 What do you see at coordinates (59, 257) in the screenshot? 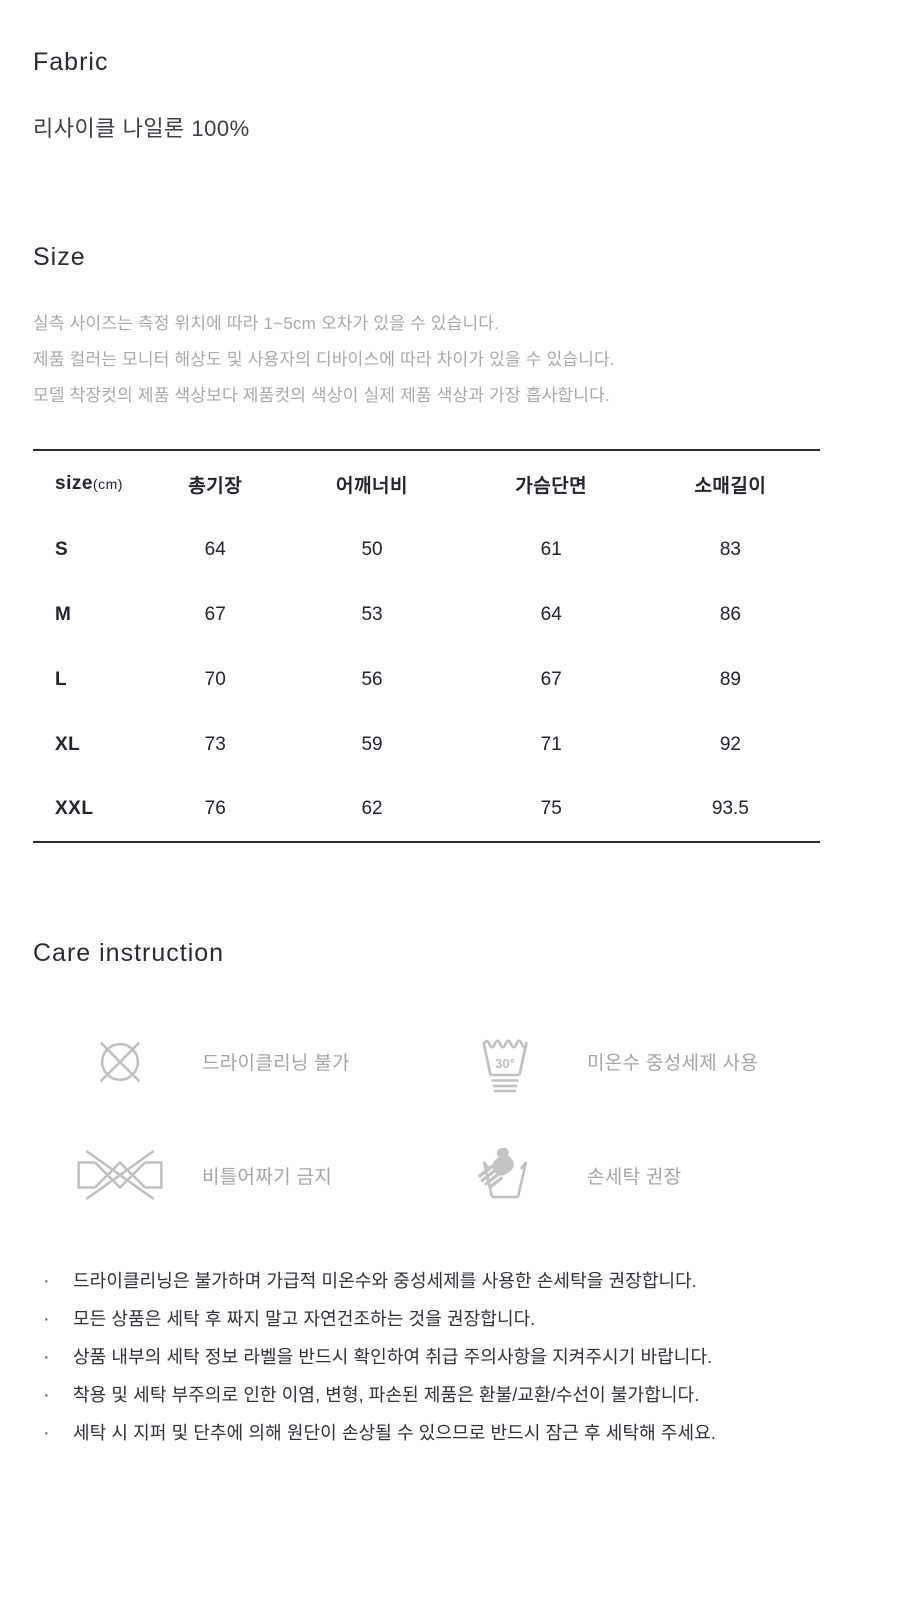
I see `size-heading: Size` at bounding box center [59, 257].